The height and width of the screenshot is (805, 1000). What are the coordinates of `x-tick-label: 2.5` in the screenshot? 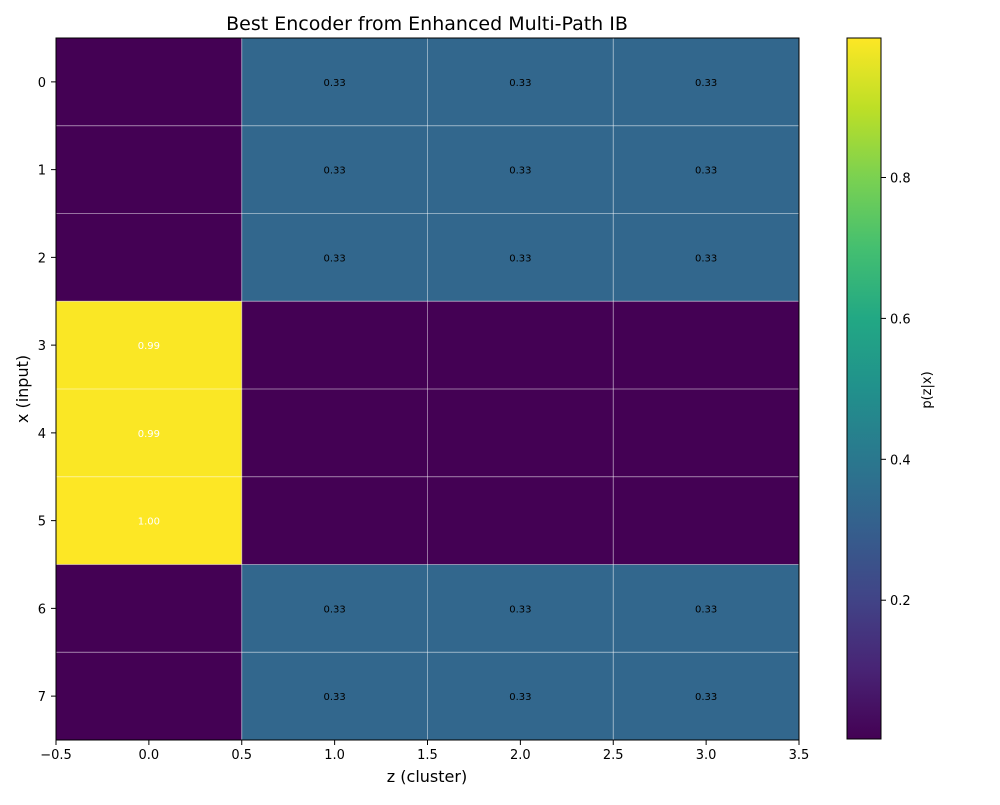 It's located at (613, 755).